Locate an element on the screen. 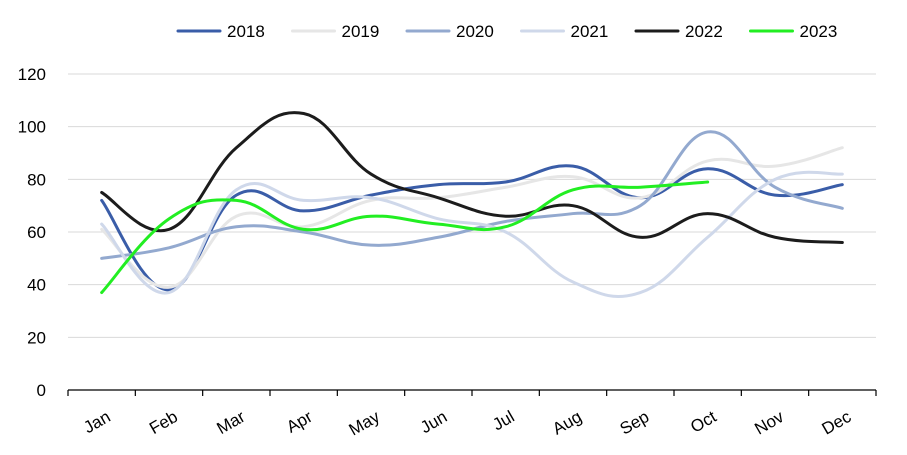 This screenshot has width=907, height=455. legend: 2018 2019 2020 2021 2022 2023 is located at coordinates (507, 31).